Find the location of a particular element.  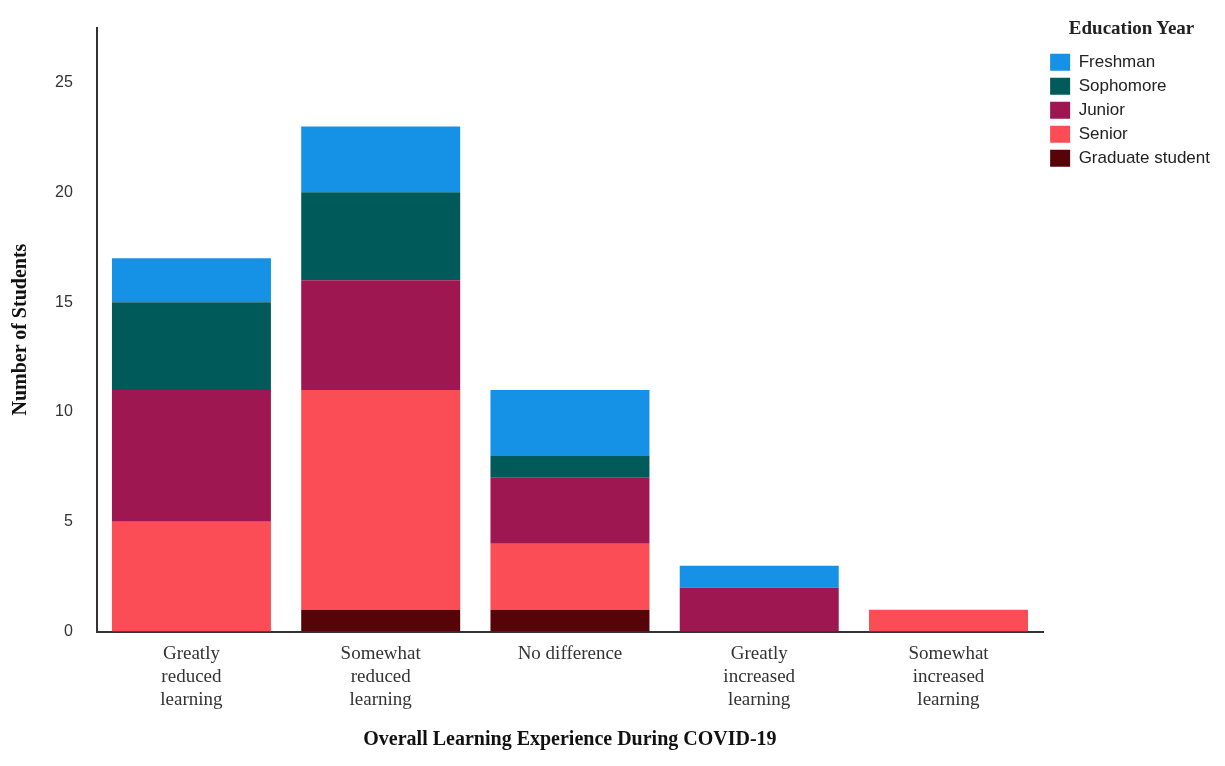

y-tick-label: 15 is located at coordinates (64, 301).